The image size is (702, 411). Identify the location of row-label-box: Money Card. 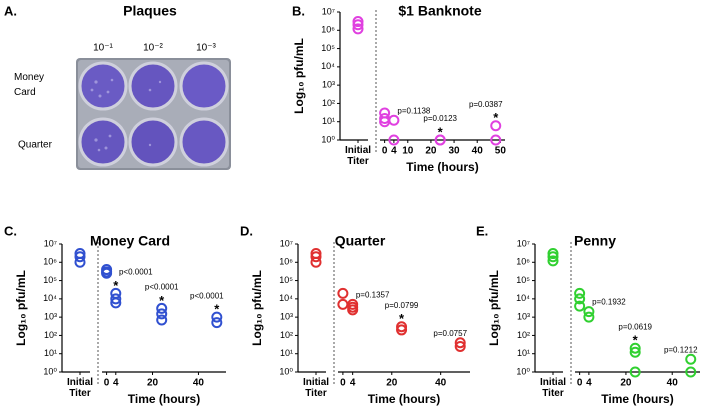
(29, 85).